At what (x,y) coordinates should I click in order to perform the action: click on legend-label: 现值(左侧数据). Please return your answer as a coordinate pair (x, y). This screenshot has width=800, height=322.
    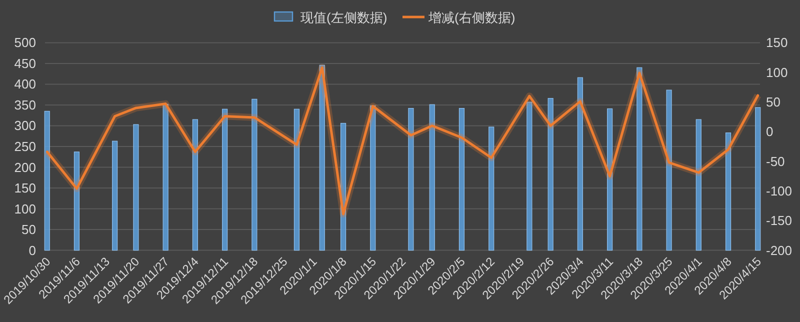
    Looking at the image, I should click on (344, 17).